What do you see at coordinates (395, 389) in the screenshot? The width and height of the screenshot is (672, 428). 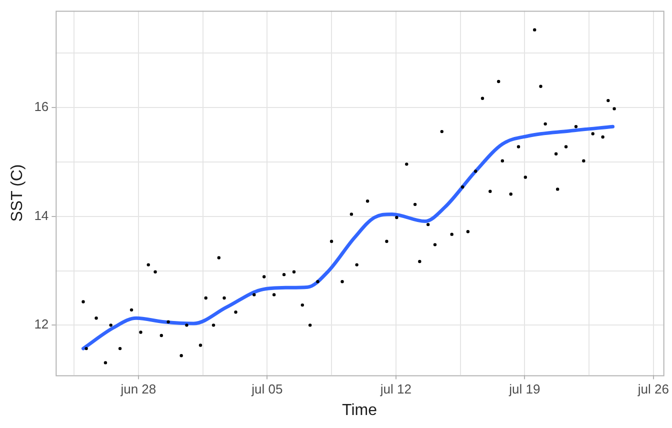 I see `x-tick-label: jul 12` at bounding box center [395, 389].